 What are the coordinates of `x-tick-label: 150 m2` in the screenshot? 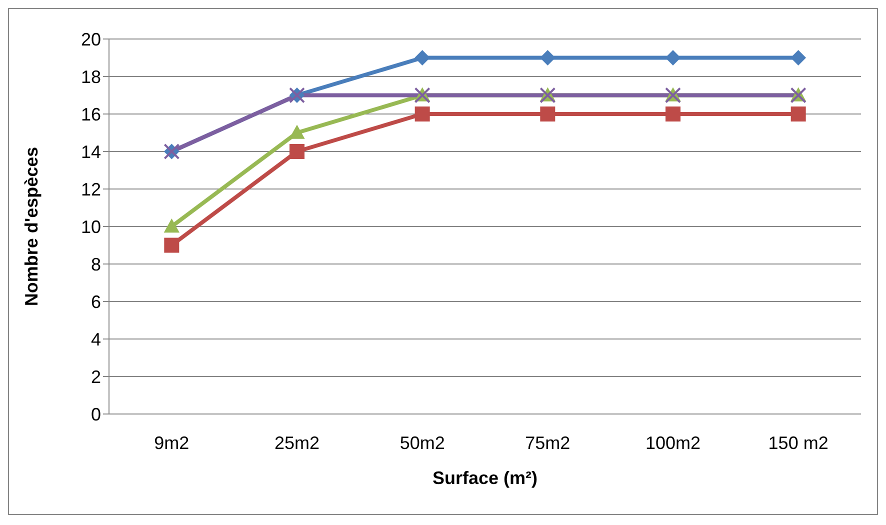 It's located at (798, 442).